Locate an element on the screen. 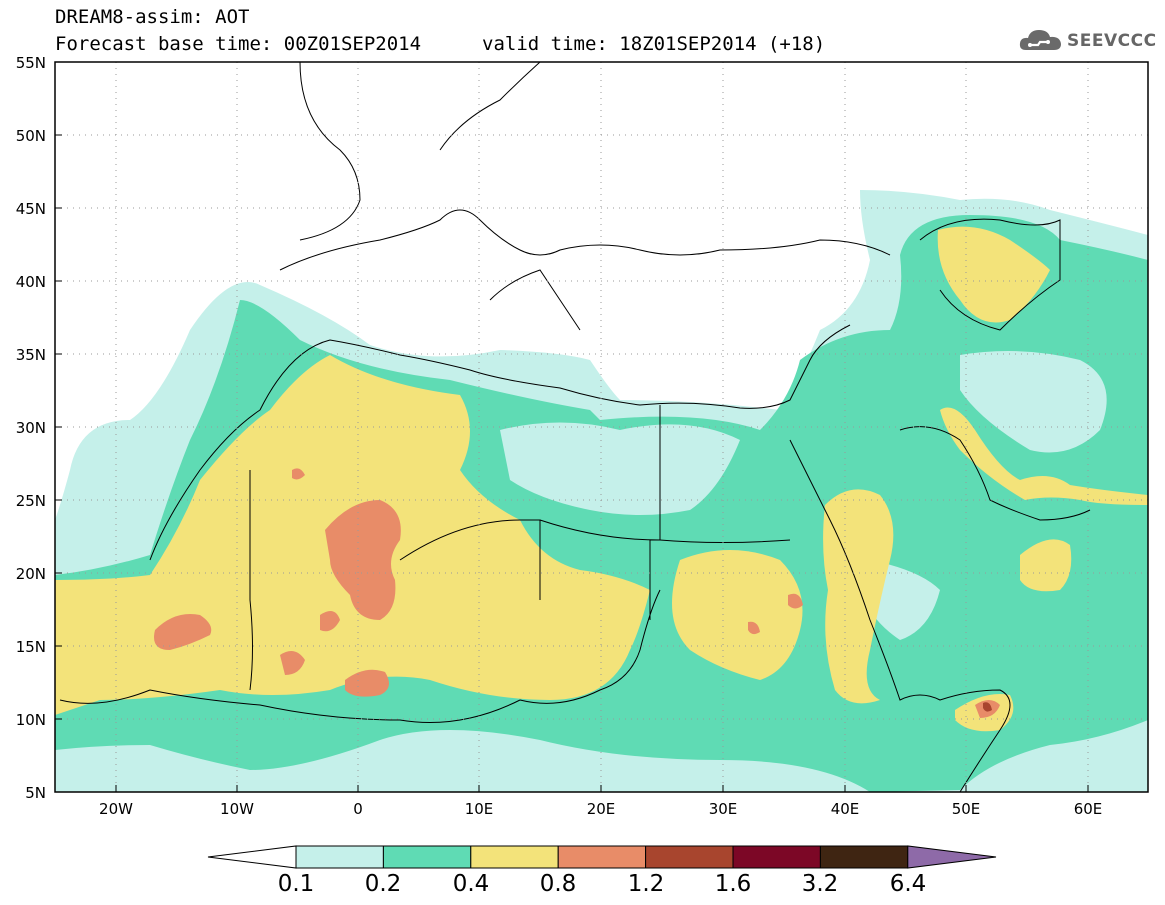 The image size is (1165, 905). colorbar-label: 1.2 is located at coordinates (646, 884).